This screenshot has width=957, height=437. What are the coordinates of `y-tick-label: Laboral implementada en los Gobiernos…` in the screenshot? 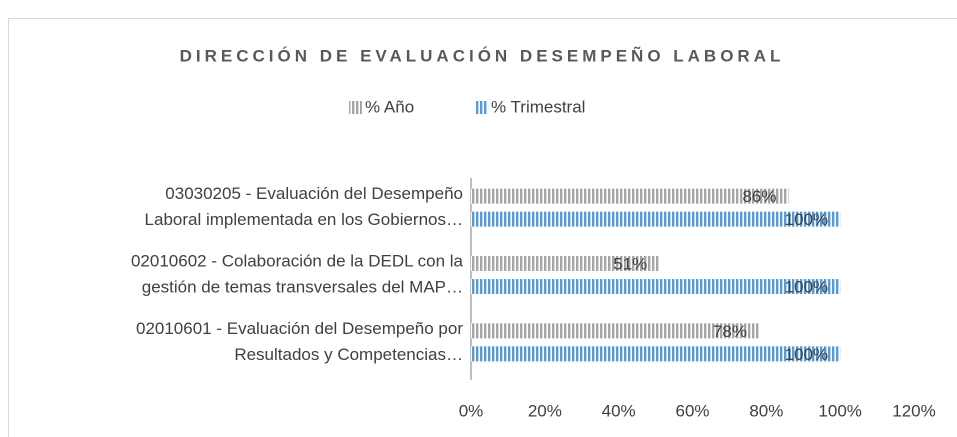 It's located at (304, 219).